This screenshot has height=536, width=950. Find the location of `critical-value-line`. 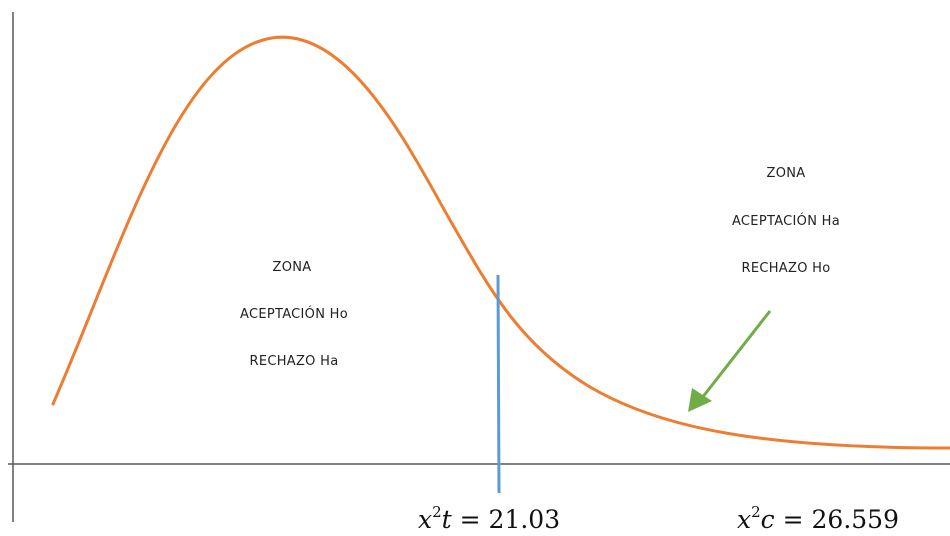

critical-value-line is located at coordinates (498, 384).